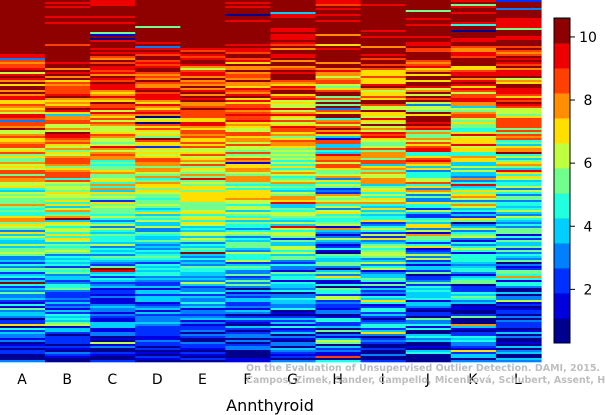  What do you see at coordinates (67, 380) in the screenshot?
I see `x-tick-label-B: B` at bounding box center [67, 380].